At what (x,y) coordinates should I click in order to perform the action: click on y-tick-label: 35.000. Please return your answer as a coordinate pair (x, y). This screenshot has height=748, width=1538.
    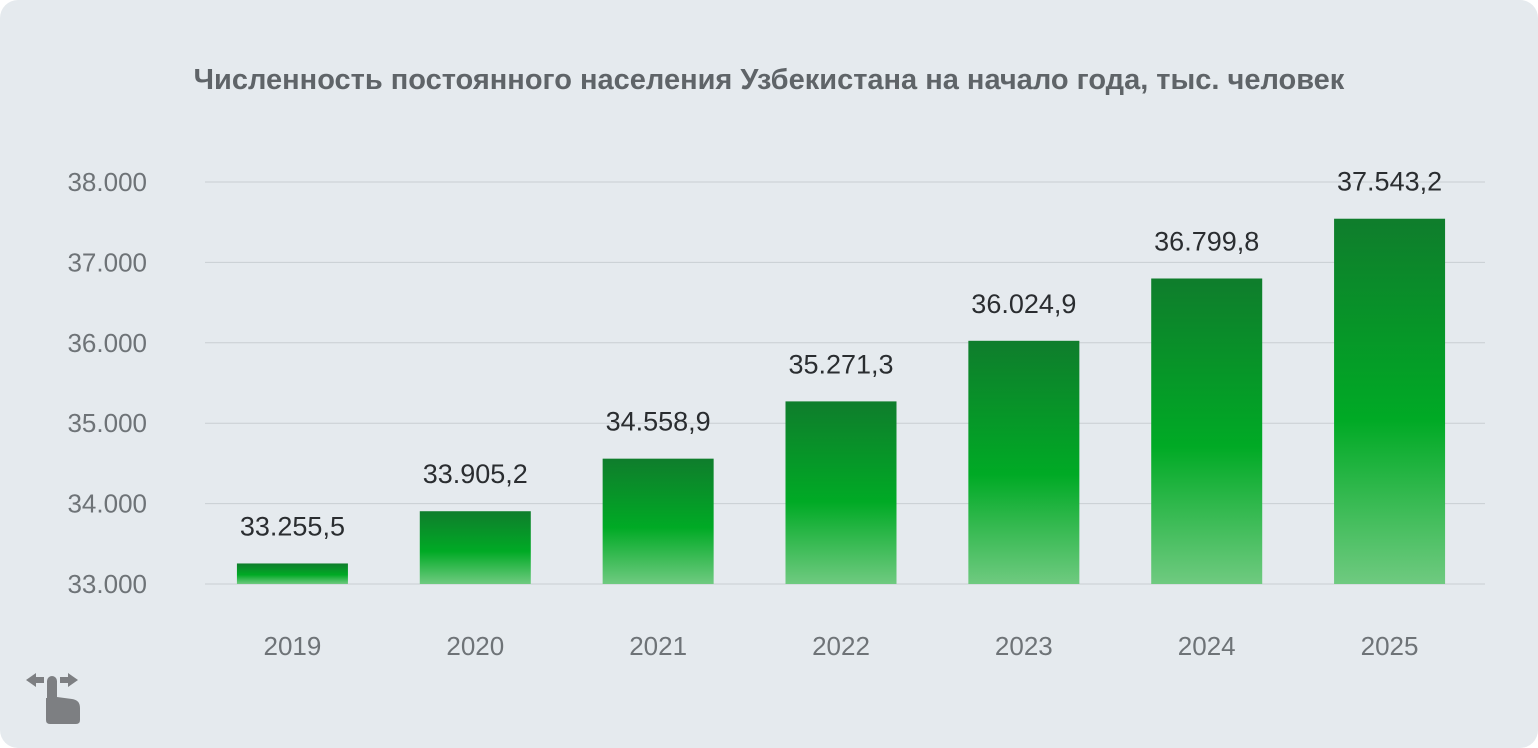
    Looking at the image, I should click on (107, 423).